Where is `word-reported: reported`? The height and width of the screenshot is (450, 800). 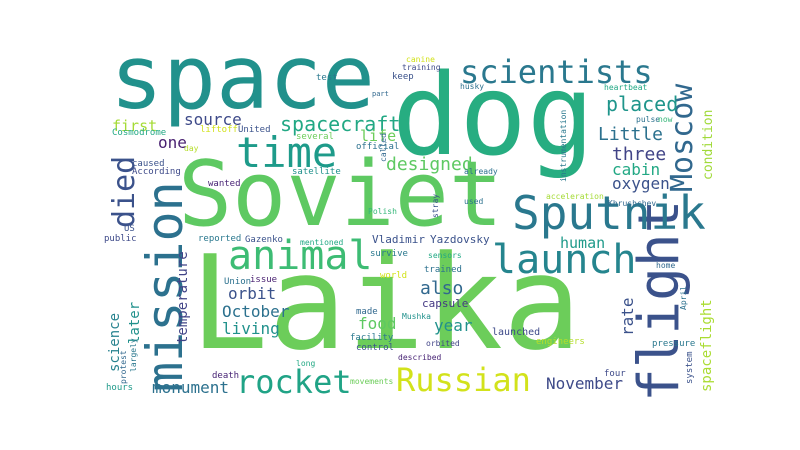
word-reported: reported is located at coordinates (220, 239).